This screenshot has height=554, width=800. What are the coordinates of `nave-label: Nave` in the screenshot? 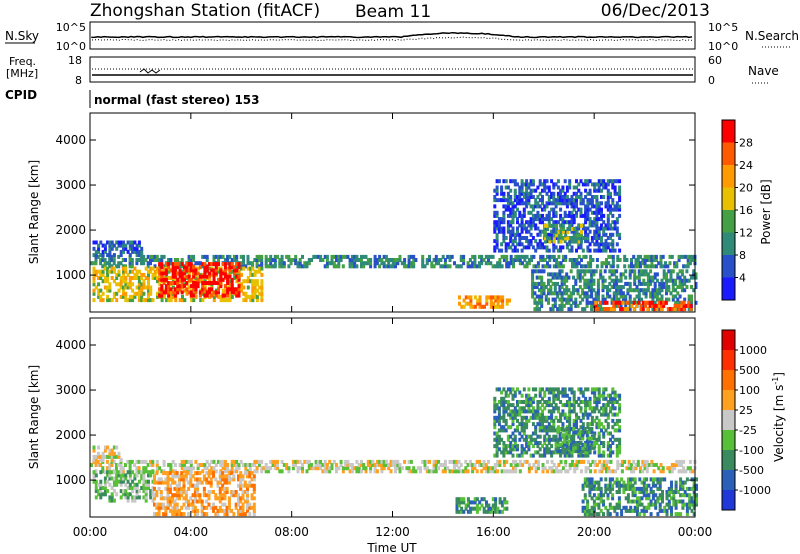 It's located at (763, 71).